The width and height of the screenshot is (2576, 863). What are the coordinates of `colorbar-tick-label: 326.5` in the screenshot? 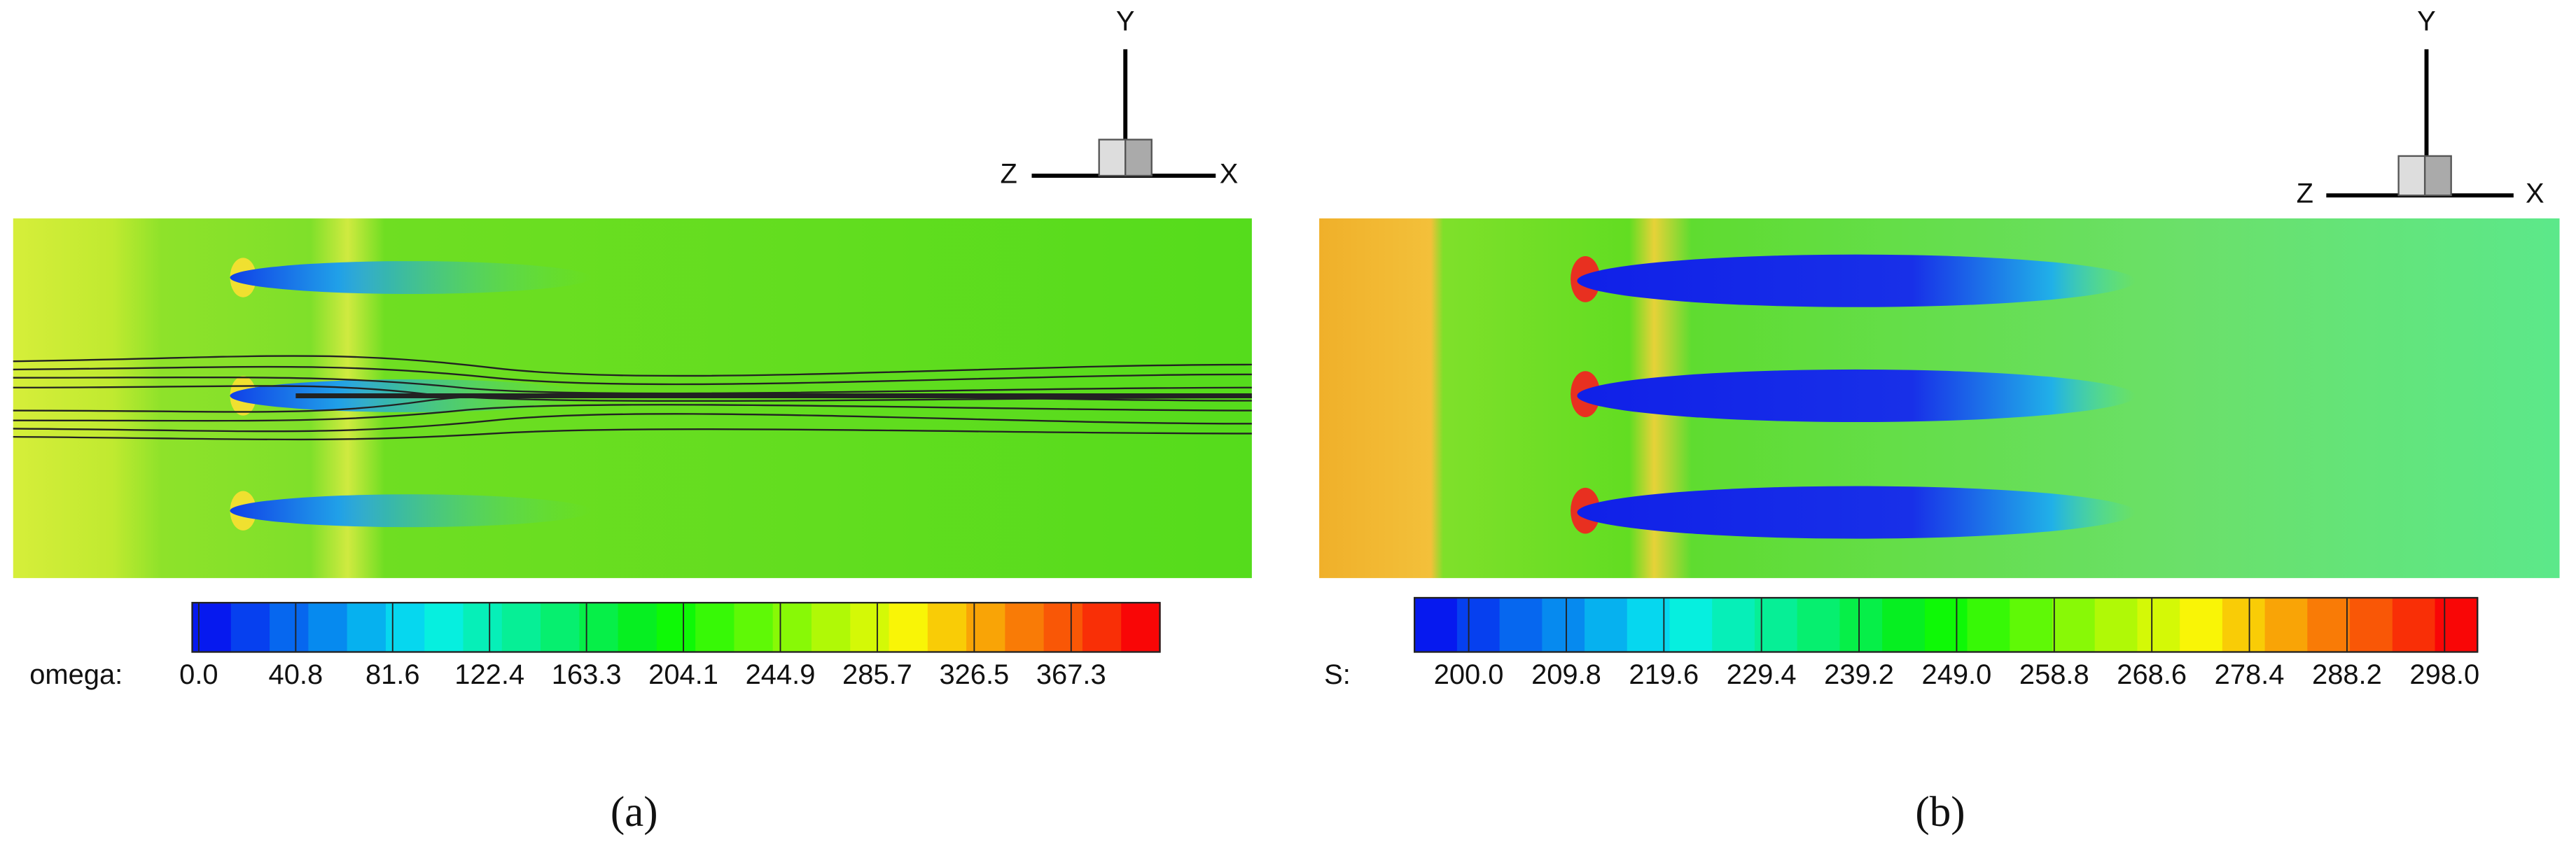 It's located at (974, 674).